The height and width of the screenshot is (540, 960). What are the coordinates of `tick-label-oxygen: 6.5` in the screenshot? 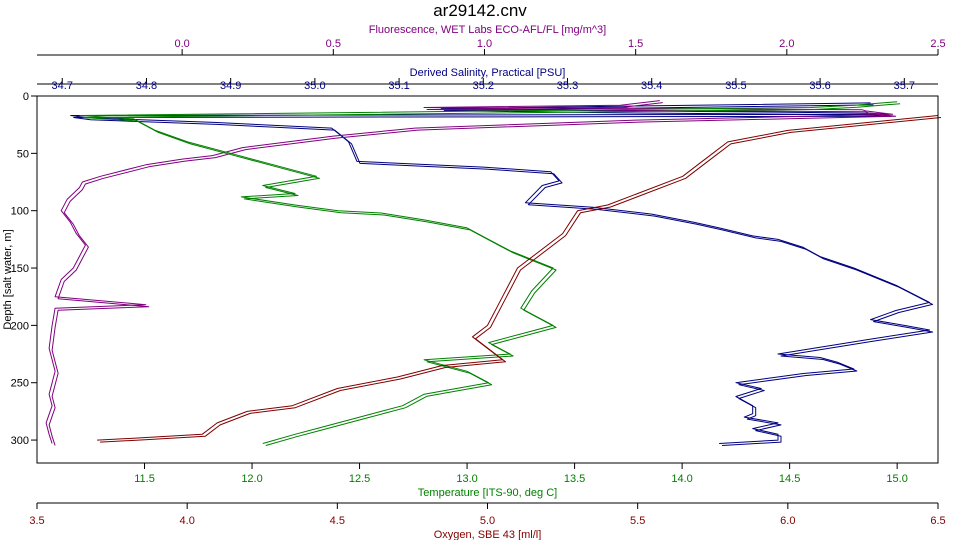 It's located at (937, 521).